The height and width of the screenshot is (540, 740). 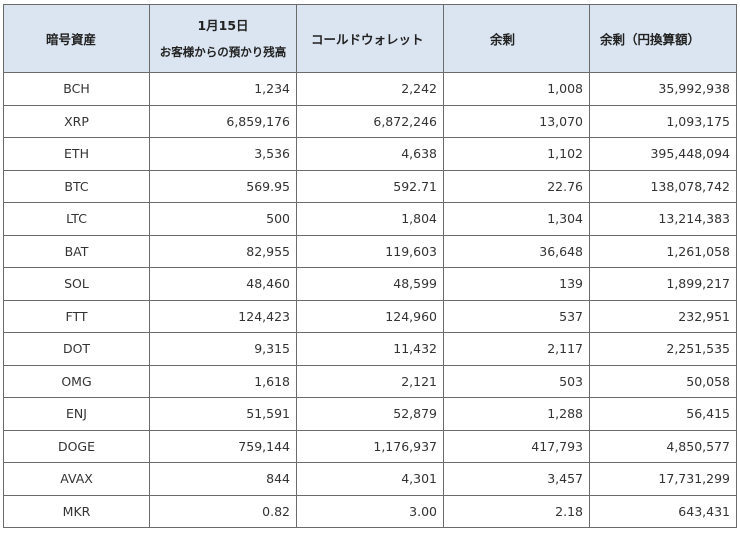 I want to click on cell-surplus: 1,304, so click(x=516, y=219).